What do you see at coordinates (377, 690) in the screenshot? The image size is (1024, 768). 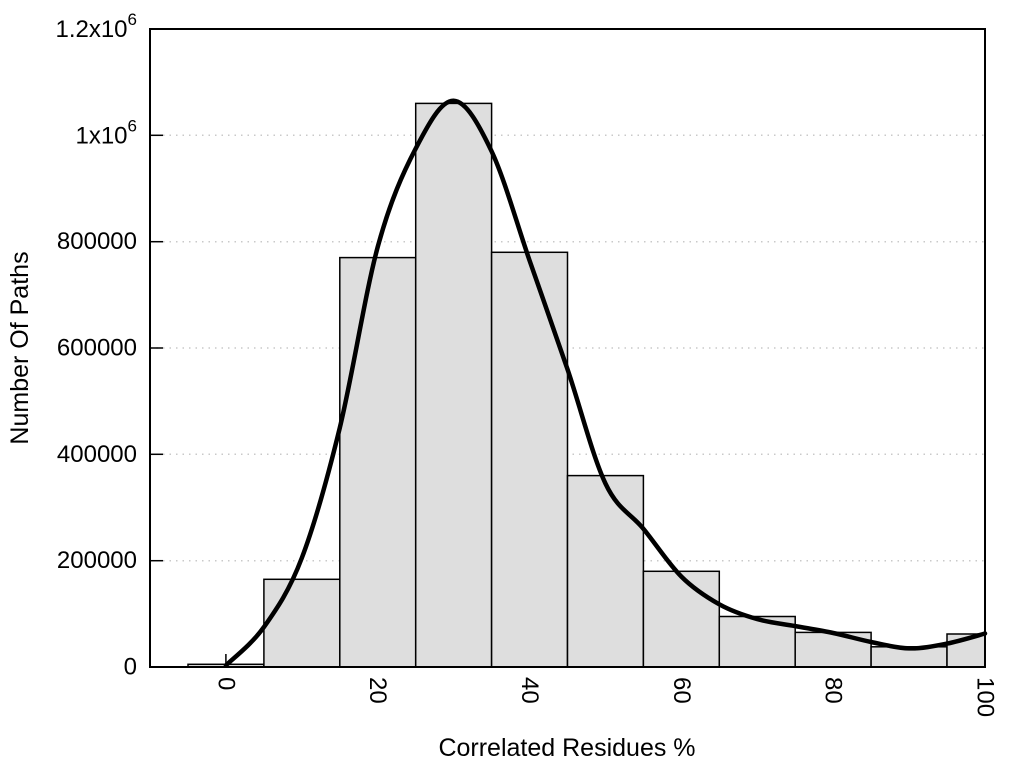 I see `x-tick-label: 20` at bounding box center [377, 690].